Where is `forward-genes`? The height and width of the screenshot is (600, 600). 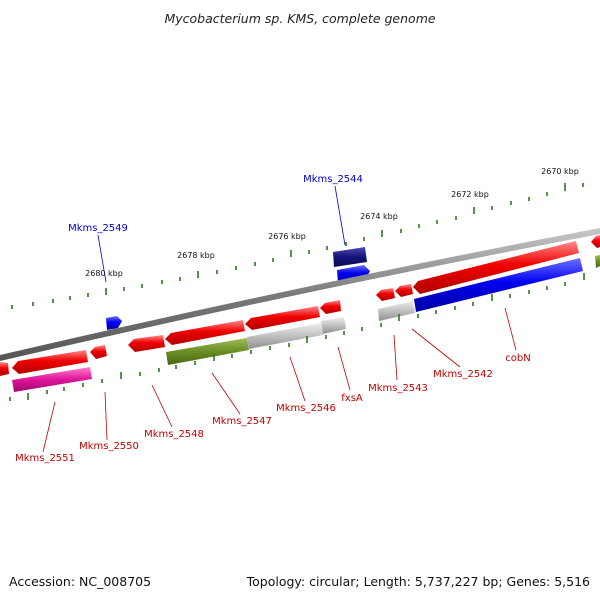 forward-genes is located at coordinates (238, 288).